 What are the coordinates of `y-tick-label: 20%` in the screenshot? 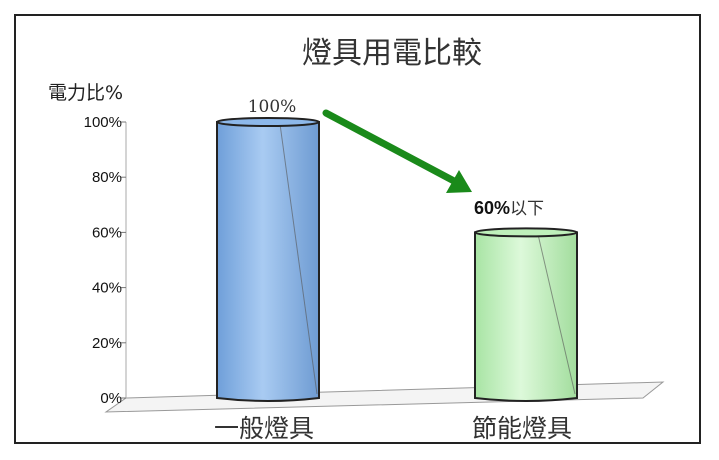 It's located at (107, 343).